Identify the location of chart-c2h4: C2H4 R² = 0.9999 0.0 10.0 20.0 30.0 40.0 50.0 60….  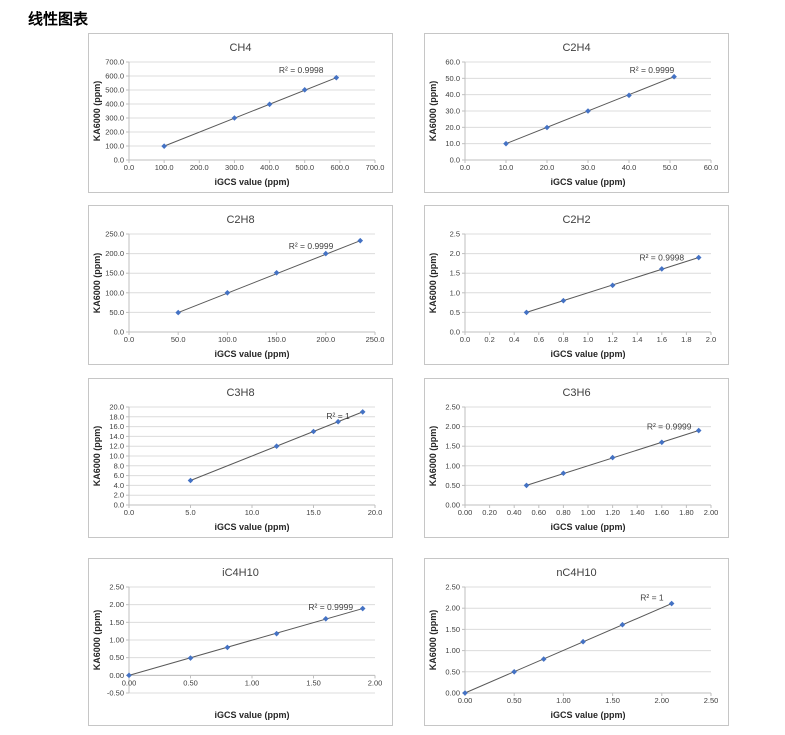
(576, 113).